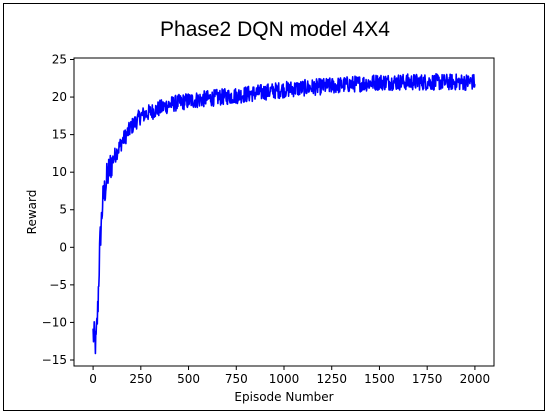 The width and height of the screenshot is (550, 416). Describe the element at coordinates (63, 210) in the screenshot. I see `y-tick-label: 5` at that location.